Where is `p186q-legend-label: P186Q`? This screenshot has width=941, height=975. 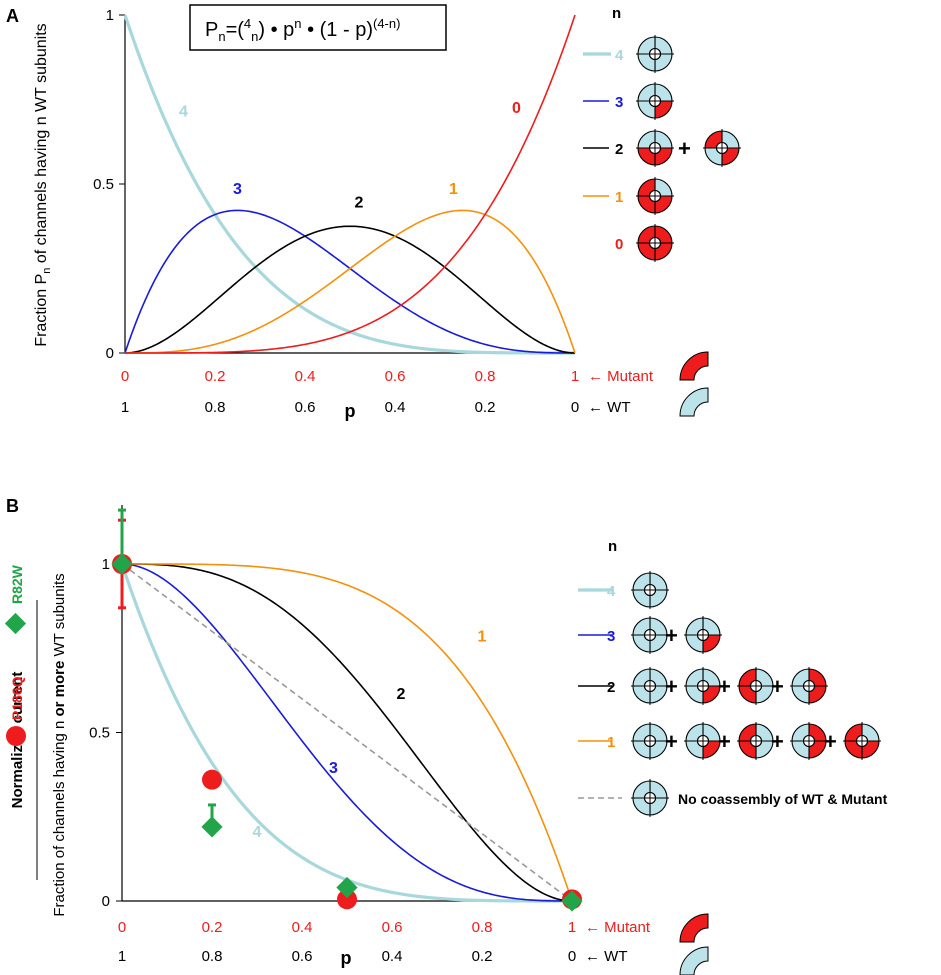 p186q-legend-label: P186Q is located at coordinates (17, 698).